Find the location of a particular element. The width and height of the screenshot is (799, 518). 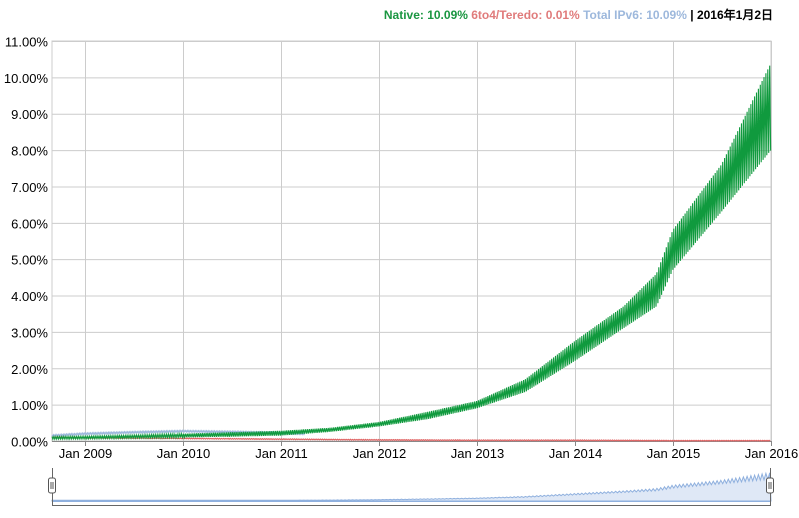

range-navigator is located at coordinates (411, 487).